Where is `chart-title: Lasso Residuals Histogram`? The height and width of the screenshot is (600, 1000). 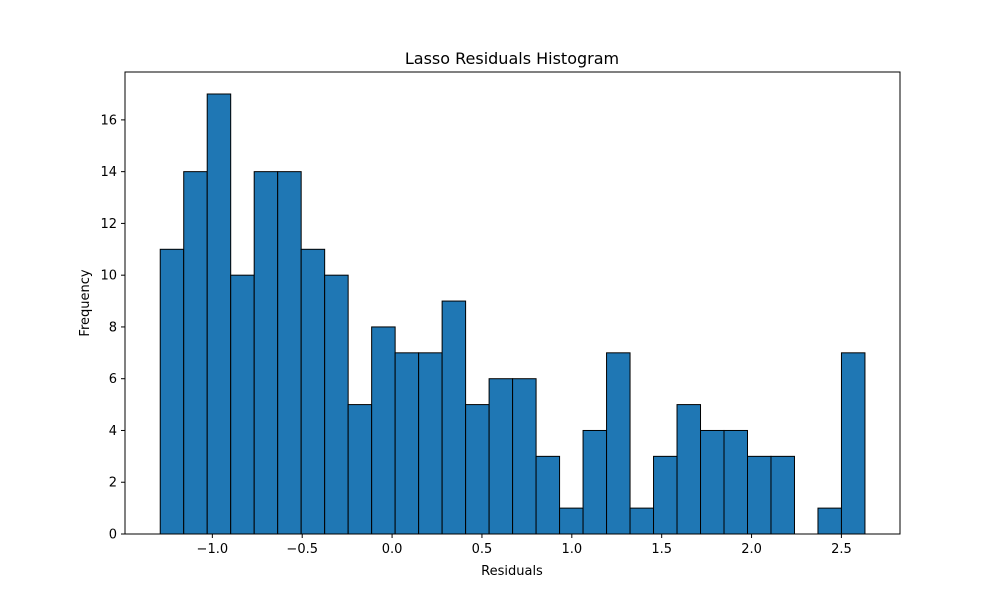
chart-title: Lasso Residuals Histogram is located at coordinates (512, 58).